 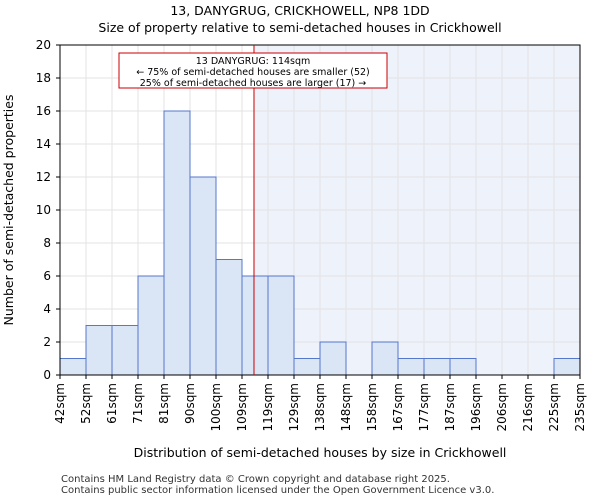 I want to click on x-tick-label: 148sqm, so click(x=346, y=407).